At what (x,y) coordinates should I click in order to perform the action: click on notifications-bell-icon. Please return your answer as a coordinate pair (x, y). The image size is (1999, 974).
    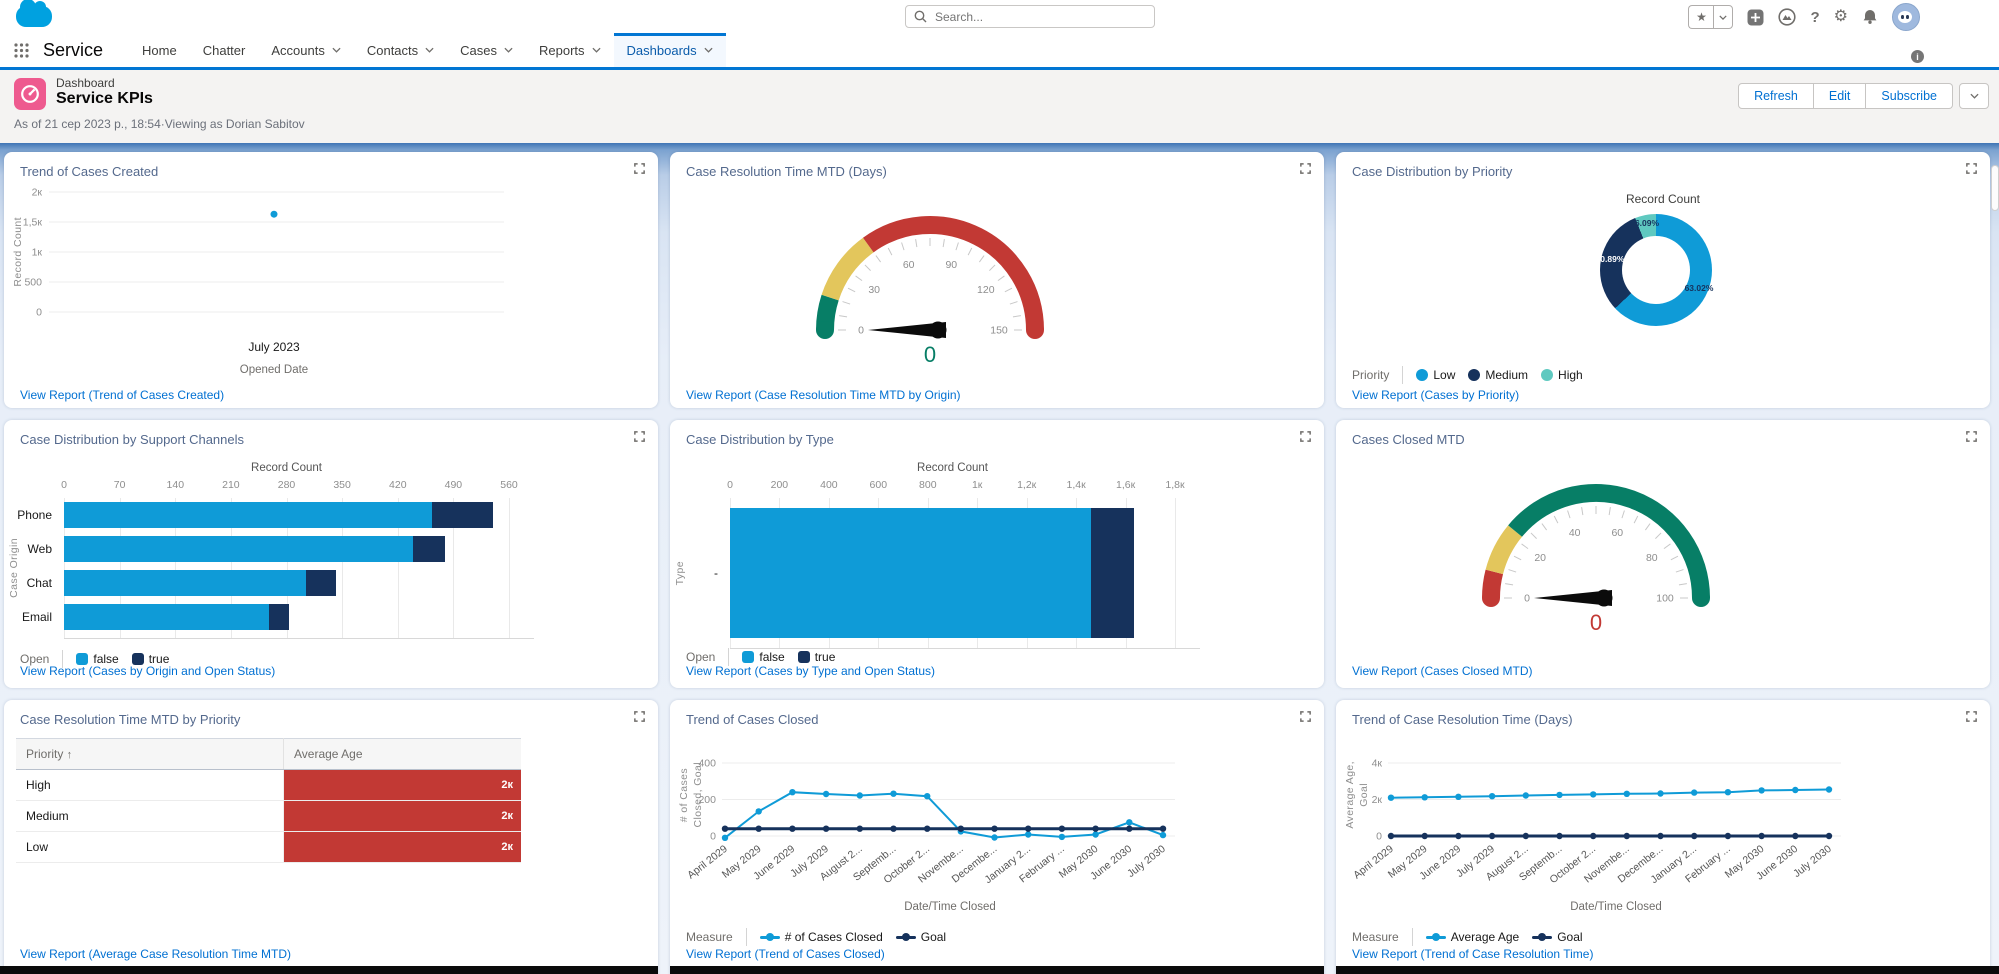
    Looking at the image, I should click on (1870, 17).